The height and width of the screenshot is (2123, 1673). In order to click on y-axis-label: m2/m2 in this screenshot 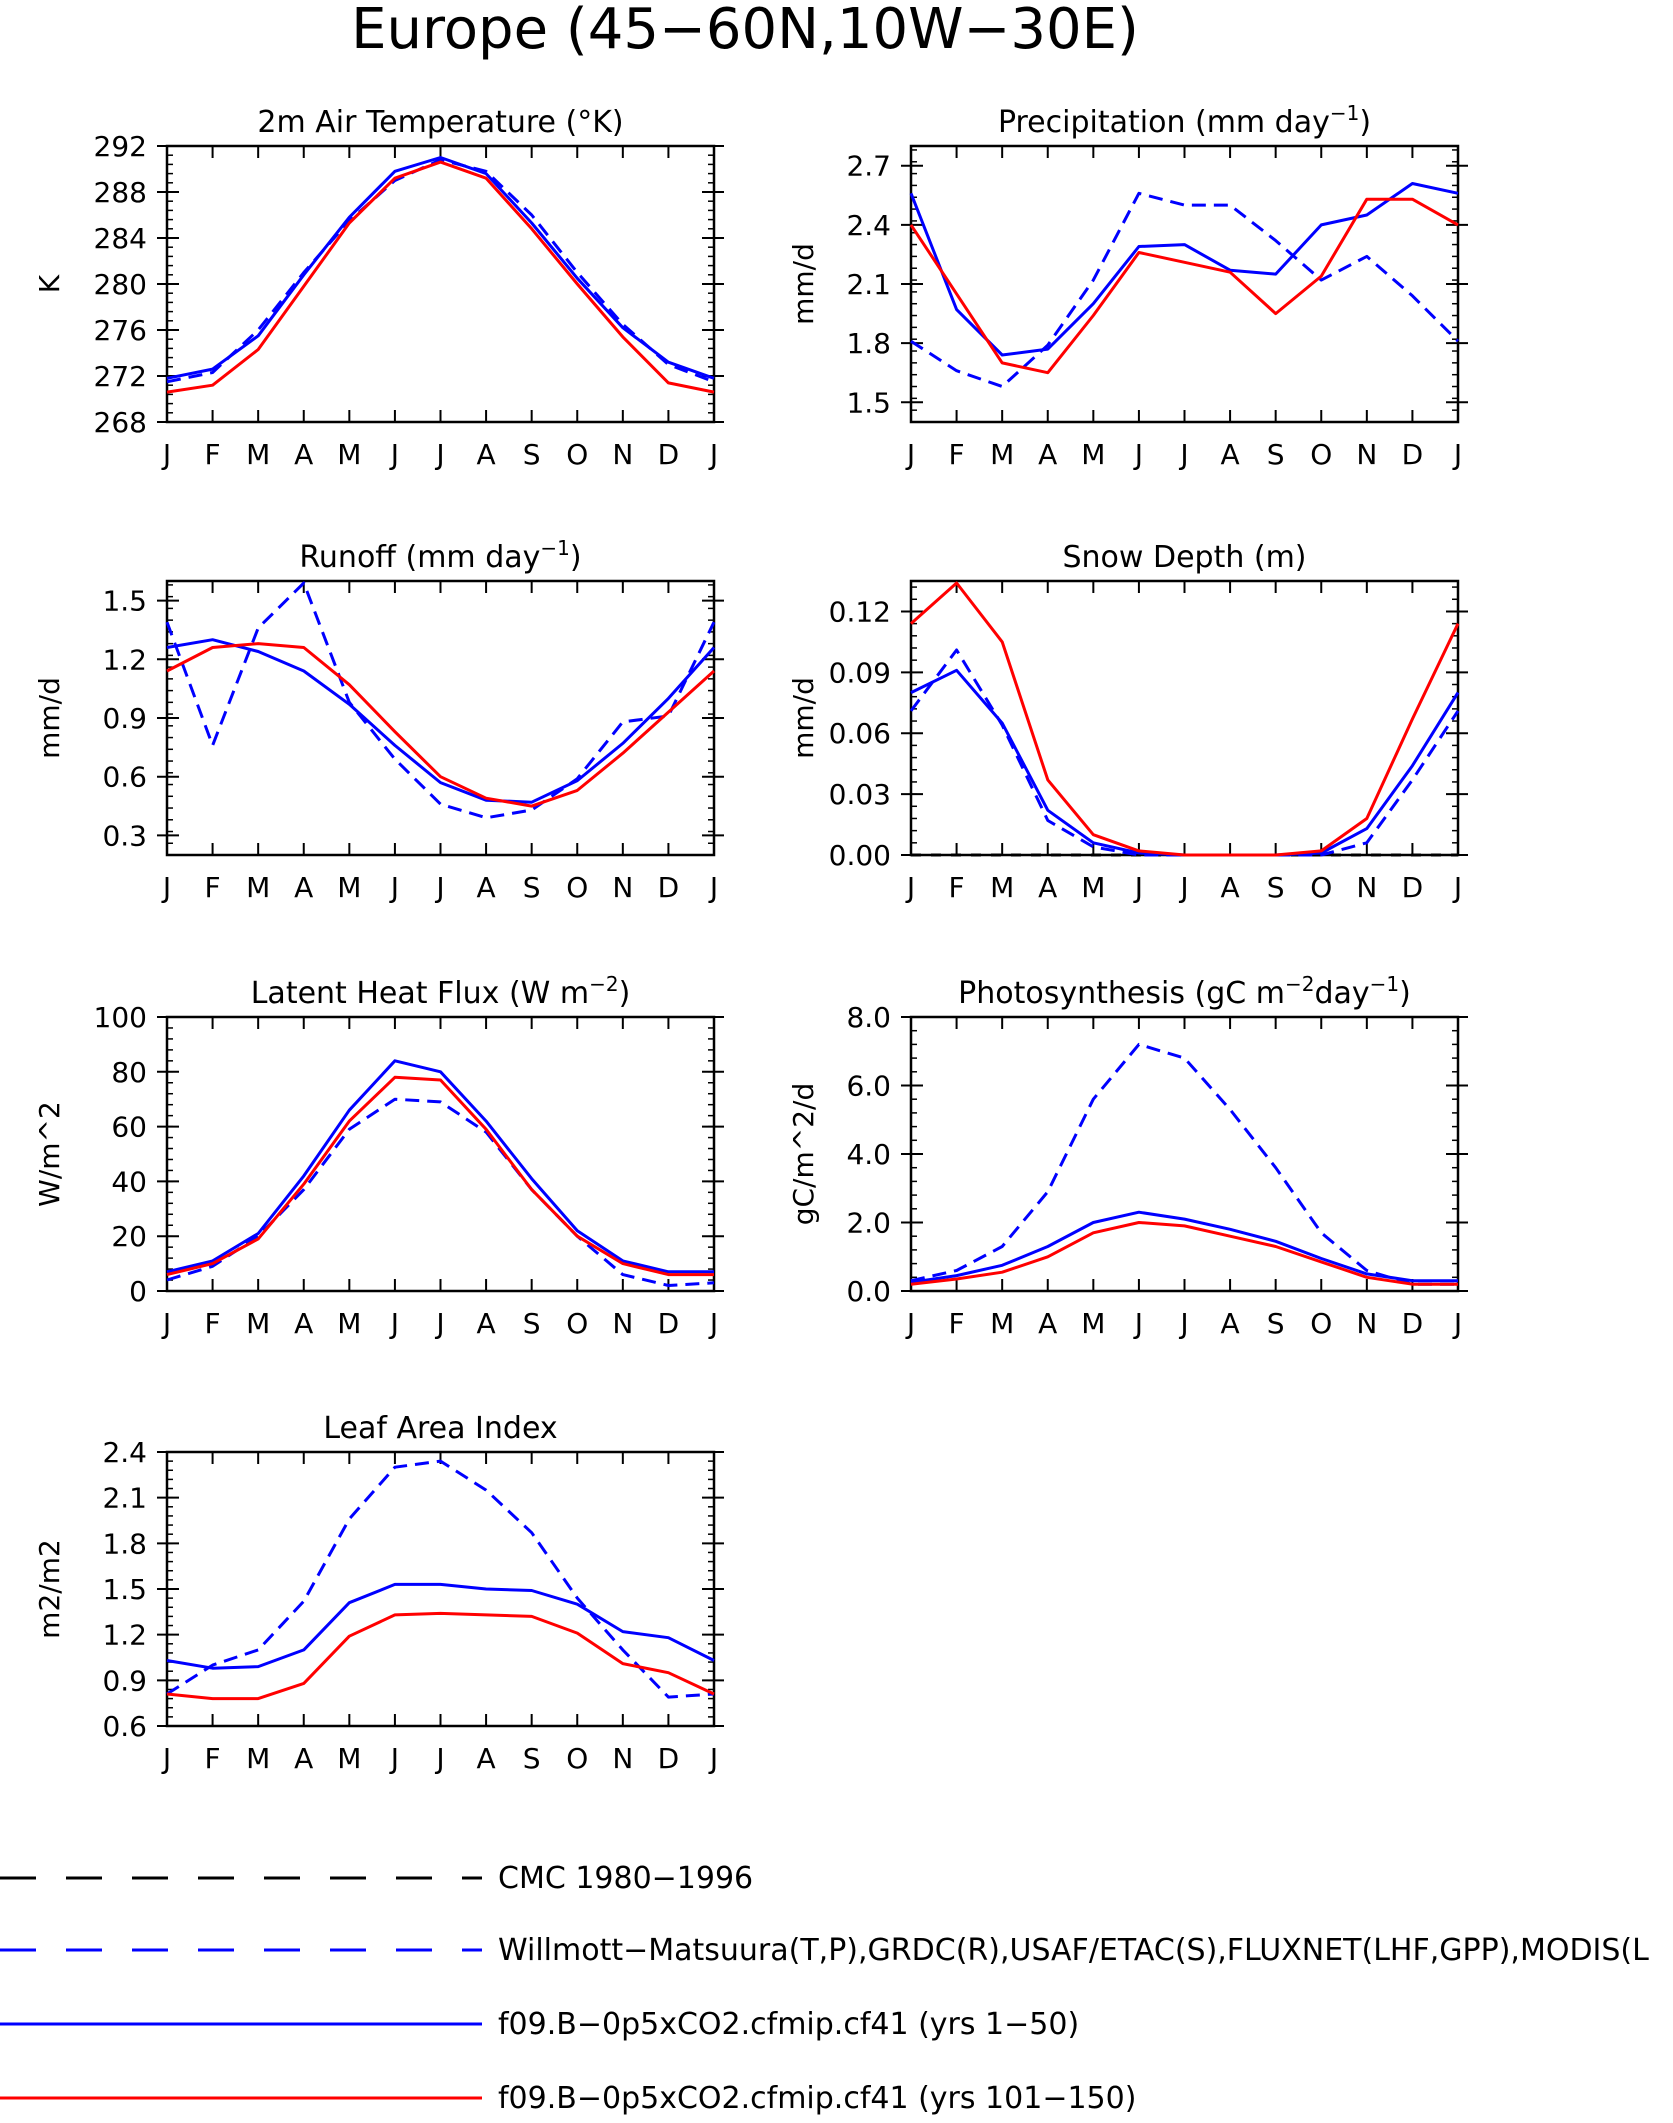, I will do `click(49, 1589)`.